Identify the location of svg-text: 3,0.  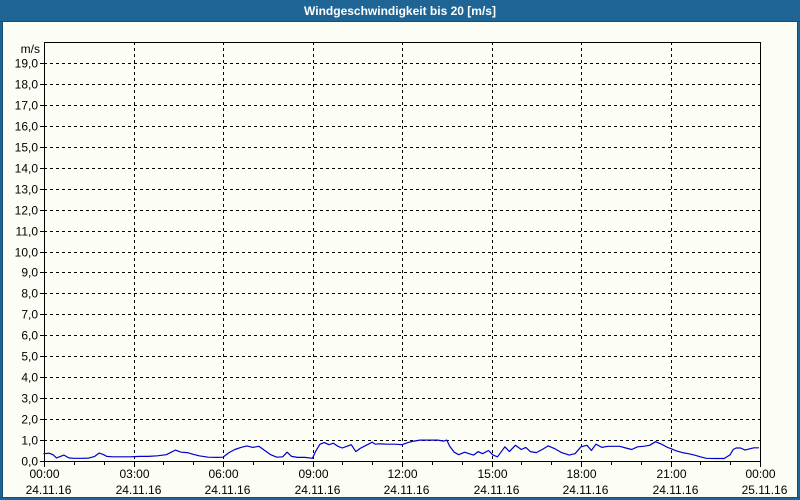
(29, 399).